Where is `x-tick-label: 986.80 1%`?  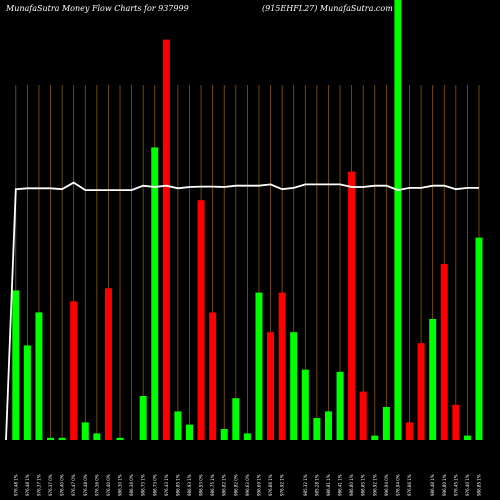
x-tick-label: 986.80 1% is located at coordinates (351, 485).